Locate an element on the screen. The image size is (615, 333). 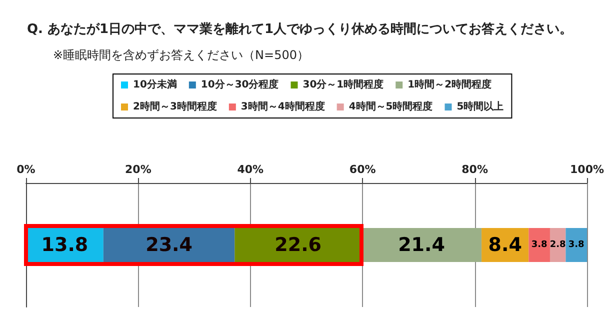
legend-label: 30分～1時間程度 is located at coordinates (343, 84).